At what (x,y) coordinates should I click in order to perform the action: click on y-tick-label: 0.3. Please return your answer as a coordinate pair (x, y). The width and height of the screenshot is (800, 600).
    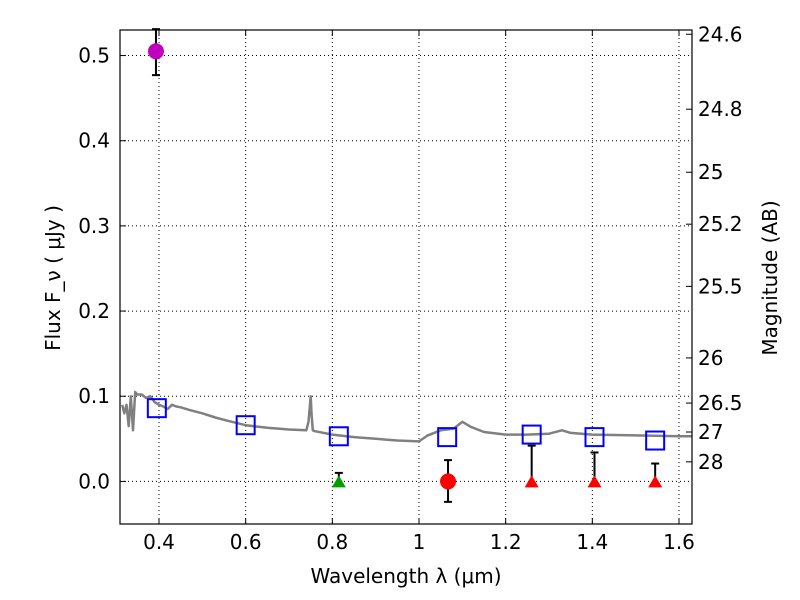
    Looking at the image, I should click on (94, 226).